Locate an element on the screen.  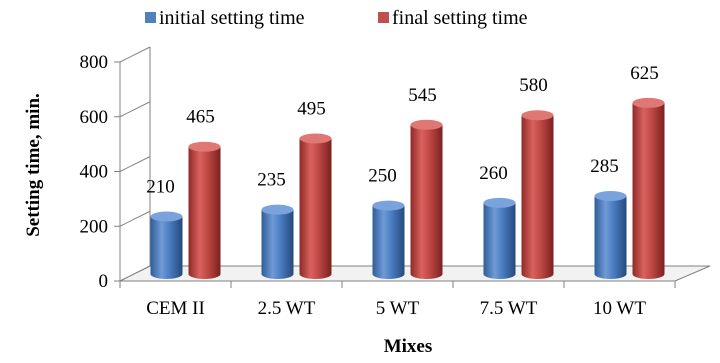
legend-label-initial: initial setting time is located at coordinates (232, 18).